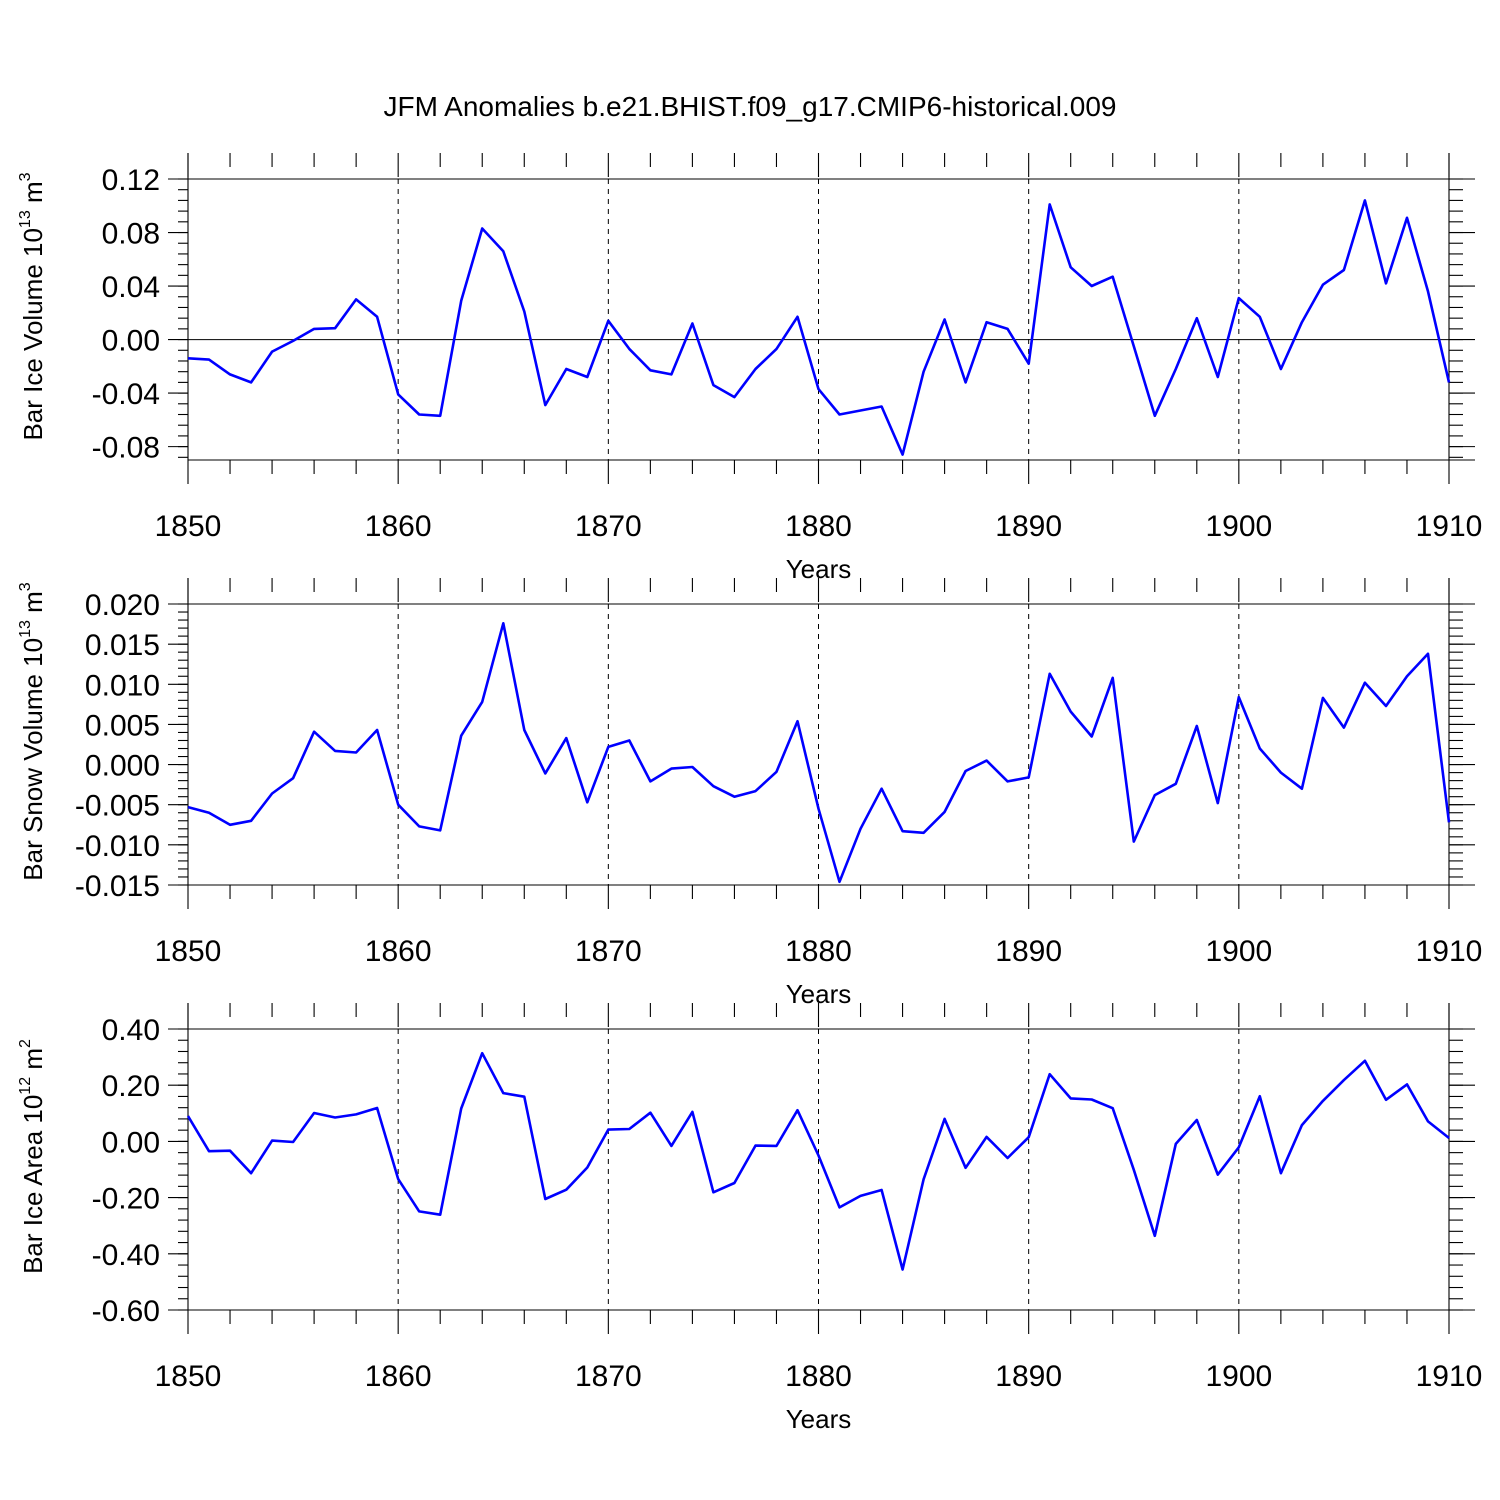 This screenshot has height=1500, width=1500. I want to click on y-axis-label: Bar Snow Volume 1013 m3, so click(32, 731).